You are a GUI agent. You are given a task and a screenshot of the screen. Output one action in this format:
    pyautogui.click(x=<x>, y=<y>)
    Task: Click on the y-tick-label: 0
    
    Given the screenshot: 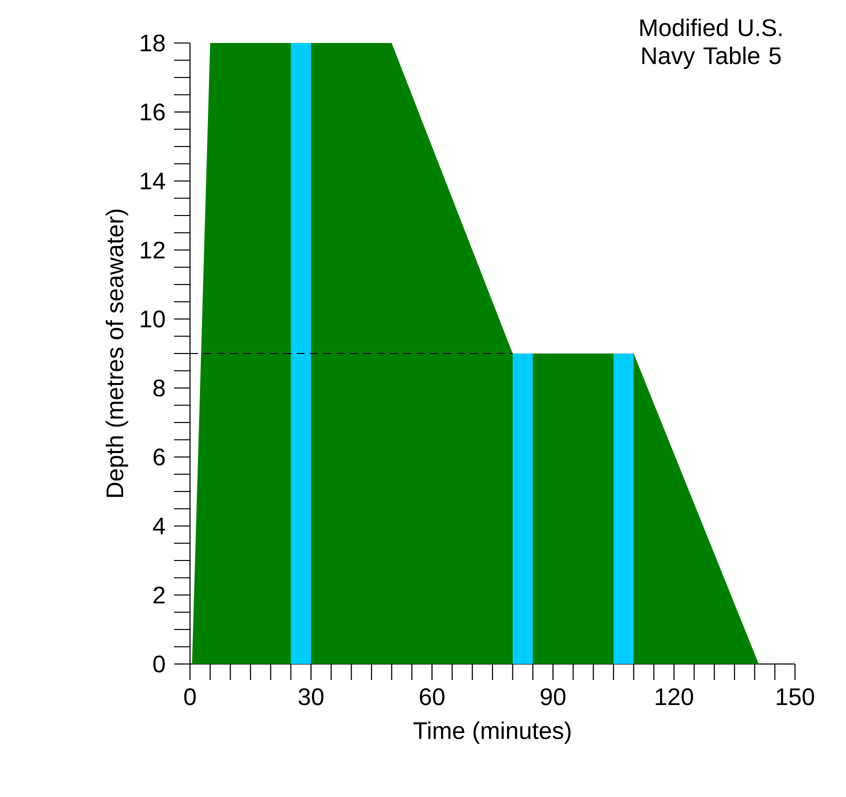 What is the action you would take?
    pyautogui.click(x=159, y=663)
    